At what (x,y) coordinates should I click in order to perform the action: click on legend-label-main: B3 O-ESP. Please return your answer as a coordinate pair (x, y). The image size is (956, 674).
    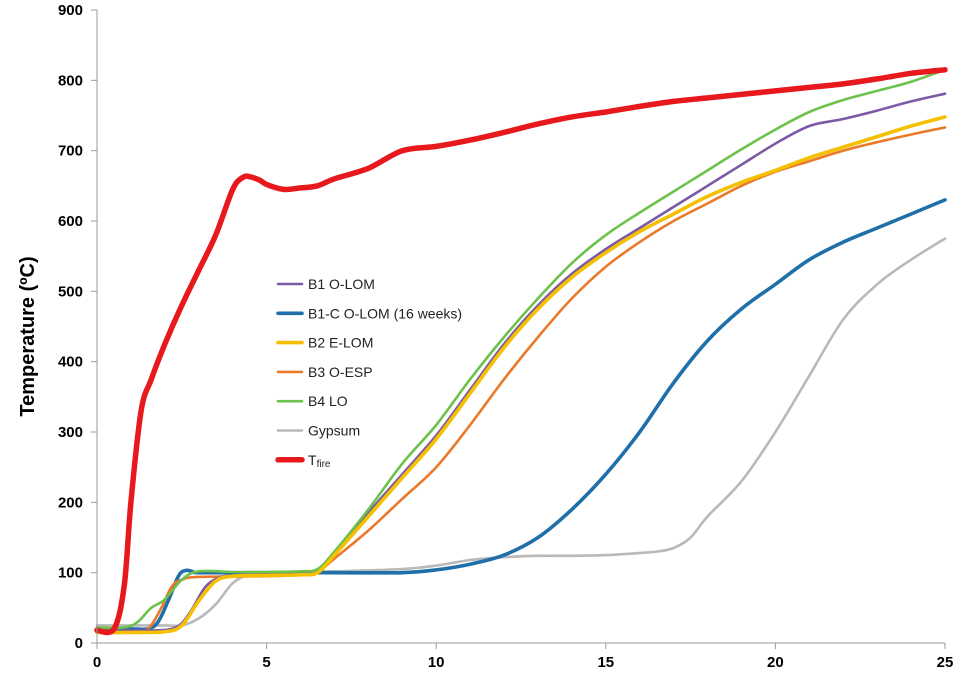
    Looking at the image, I should click on (340, 372).